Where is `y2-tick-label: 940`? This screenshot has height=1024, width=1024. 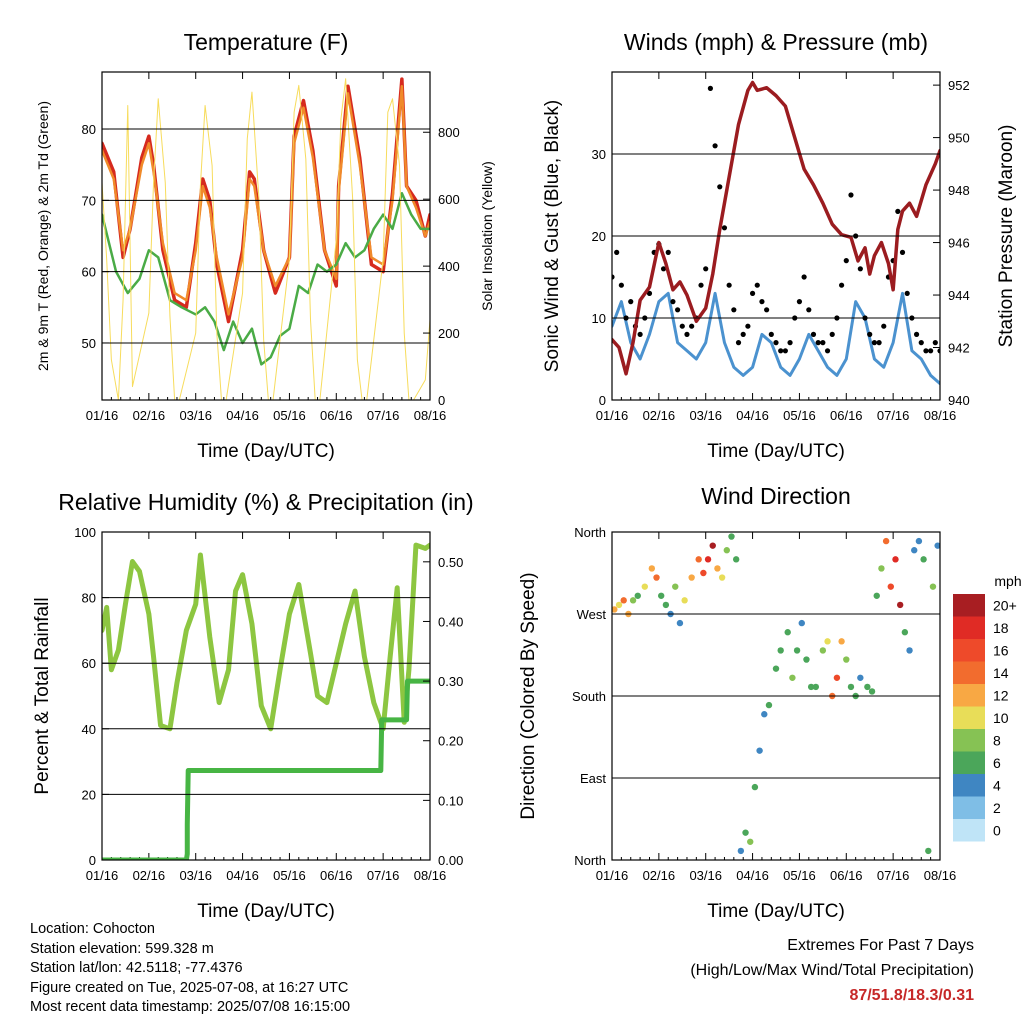 y2-tick-label: 940 is located at coordinates (959, 400).